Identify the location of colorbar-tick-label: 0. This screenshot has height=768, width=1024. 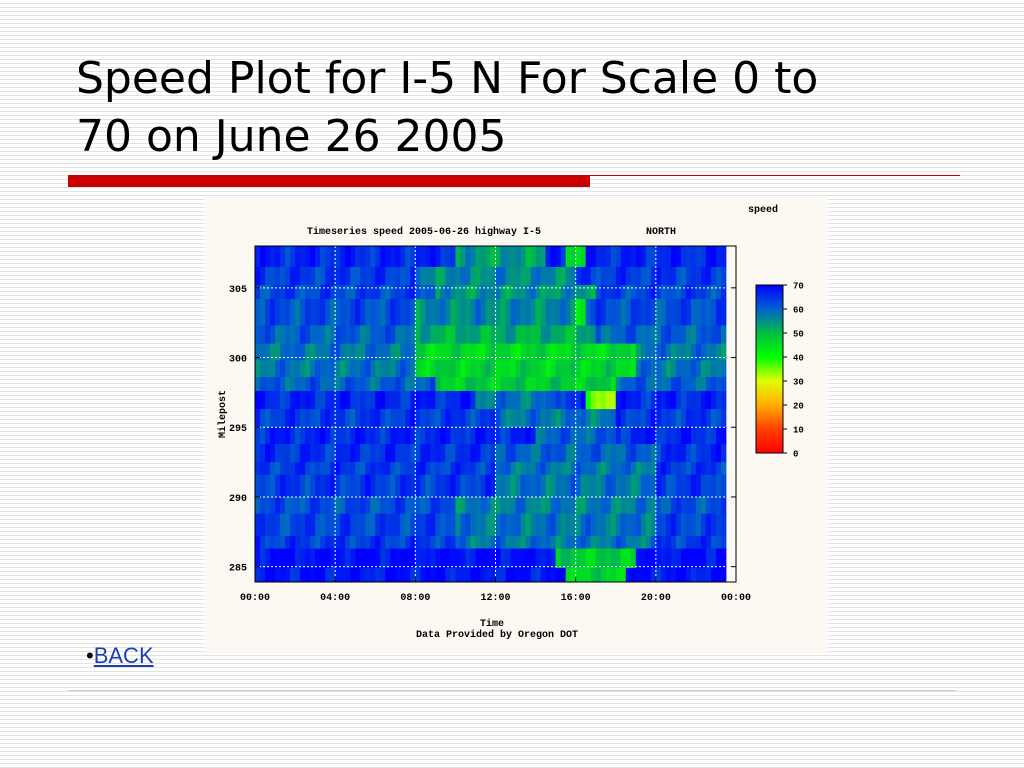
(795, 455).